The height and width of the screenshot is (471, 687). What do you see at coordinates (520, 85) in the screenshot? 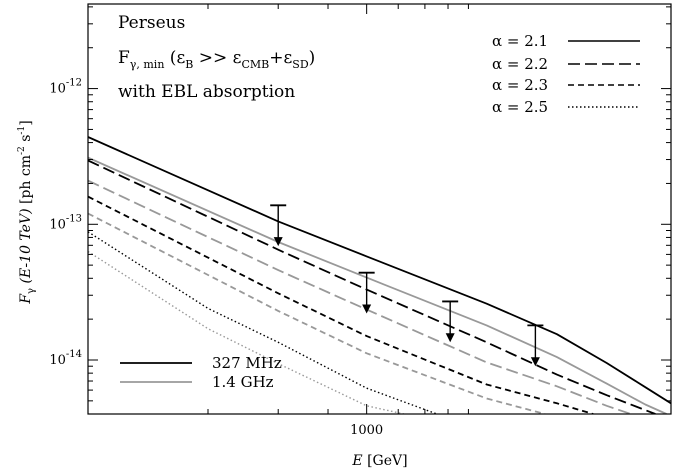
I see `legend-alpha-label: α = 2.3` at bounding box center [520, 85].